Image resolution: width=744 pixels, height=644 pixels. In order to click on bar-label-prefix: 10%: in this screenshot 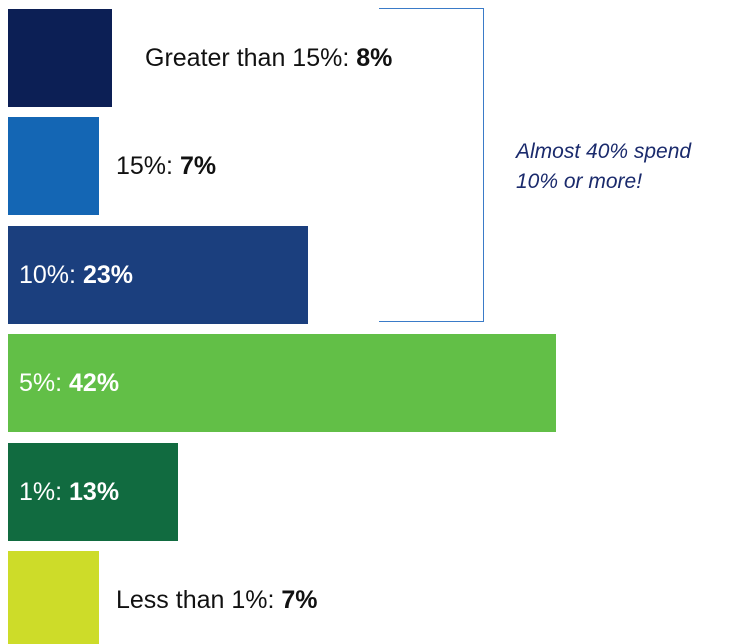, I will do `click(51, 275)`.